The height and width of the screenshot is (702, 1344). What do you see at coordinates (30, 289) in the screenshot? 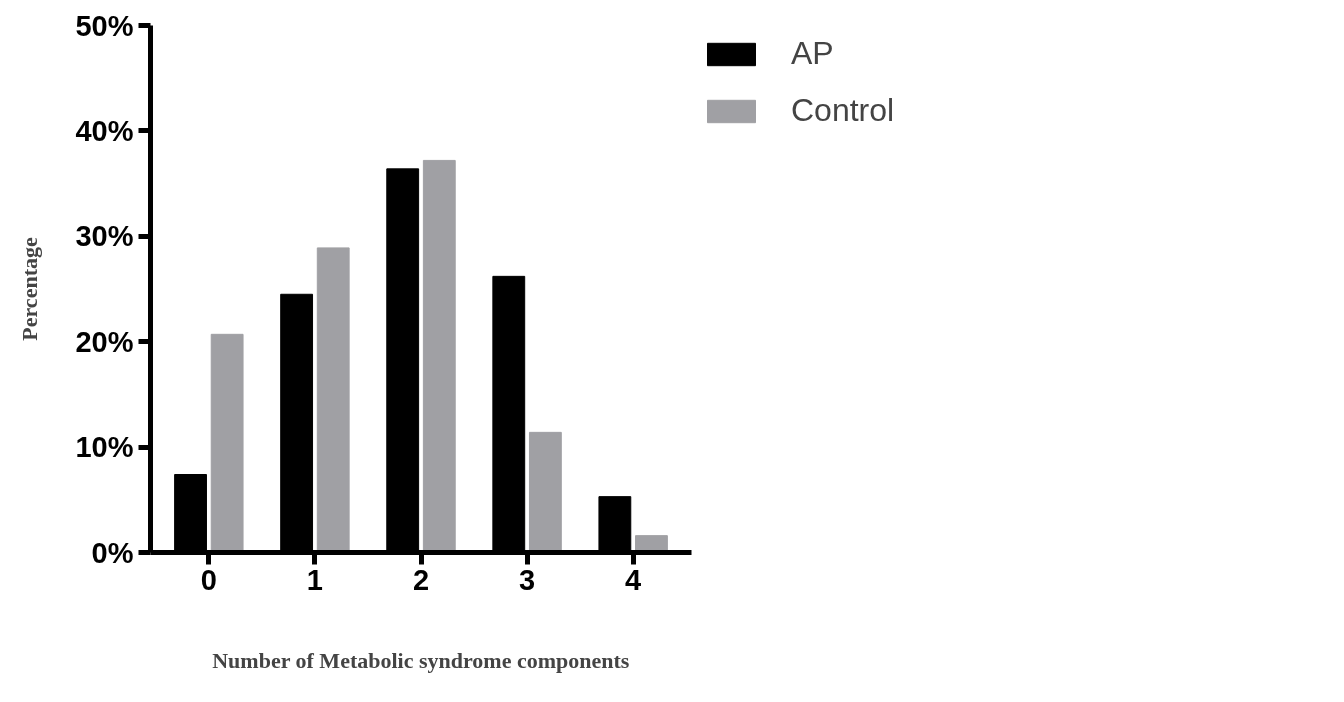
I see `y-axis-title: Percentage` at bounding box center [30, 289].